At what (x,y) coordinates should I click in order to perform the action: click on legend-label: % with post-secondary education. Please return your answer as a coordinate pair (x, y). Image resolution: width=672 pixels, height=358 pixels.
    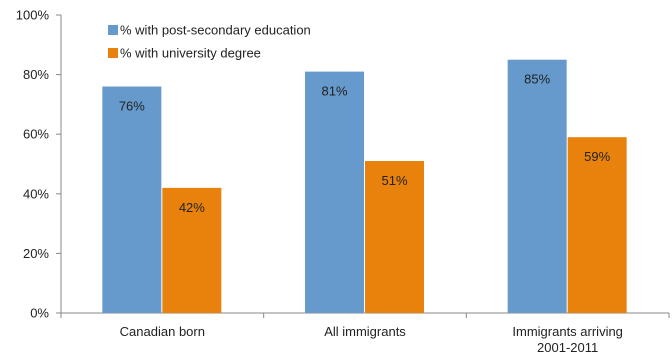
    Looking at the image, I should click on (215, 30).